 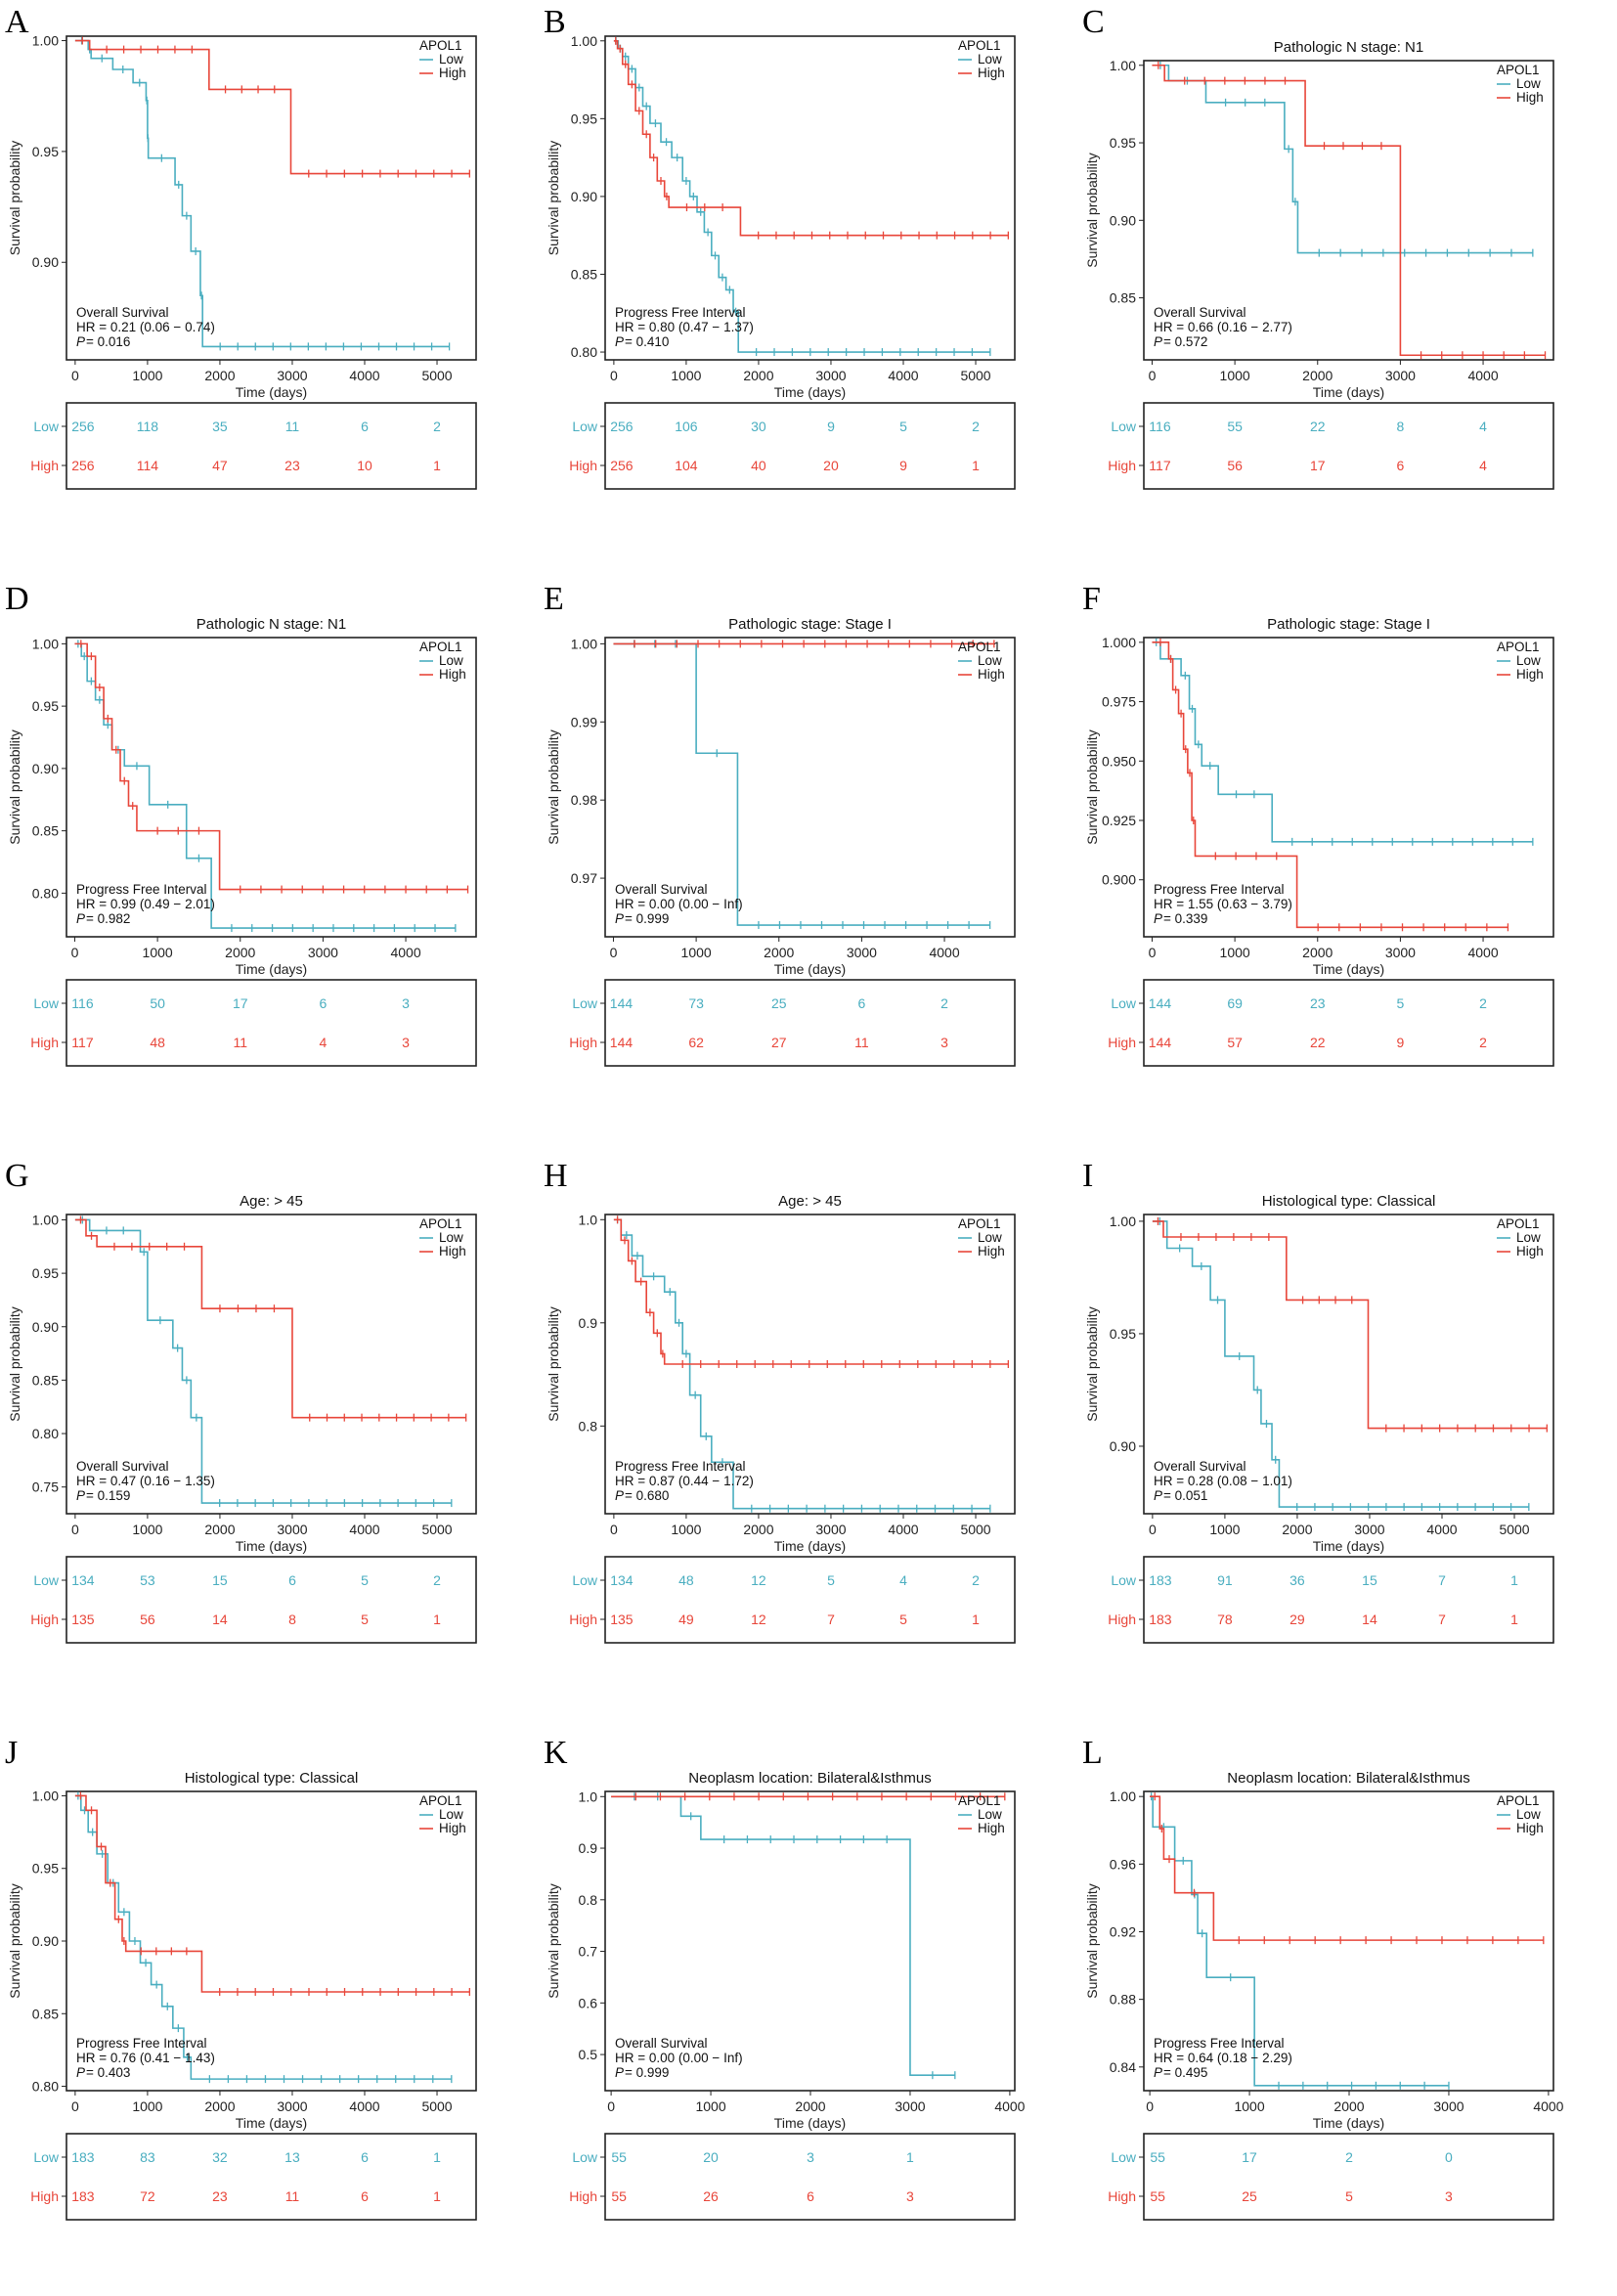 I want to click on risk-count-low: 15, so click(x=220, y=1580).